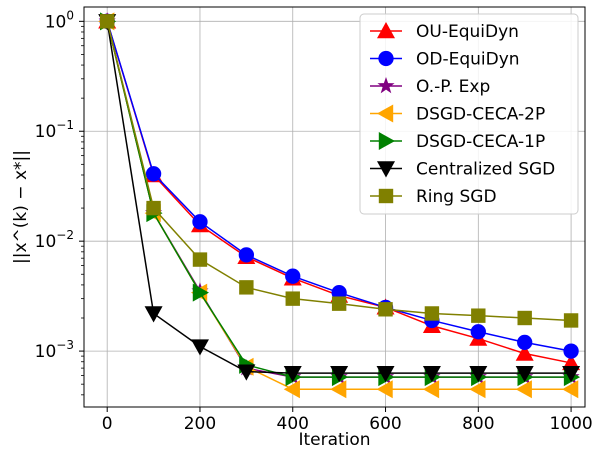 The height and width of the screenshot is (460, 598). Describe the element at coordinates (107, 424) in the screenshot. I see `x-tick-label: 0` at that location.